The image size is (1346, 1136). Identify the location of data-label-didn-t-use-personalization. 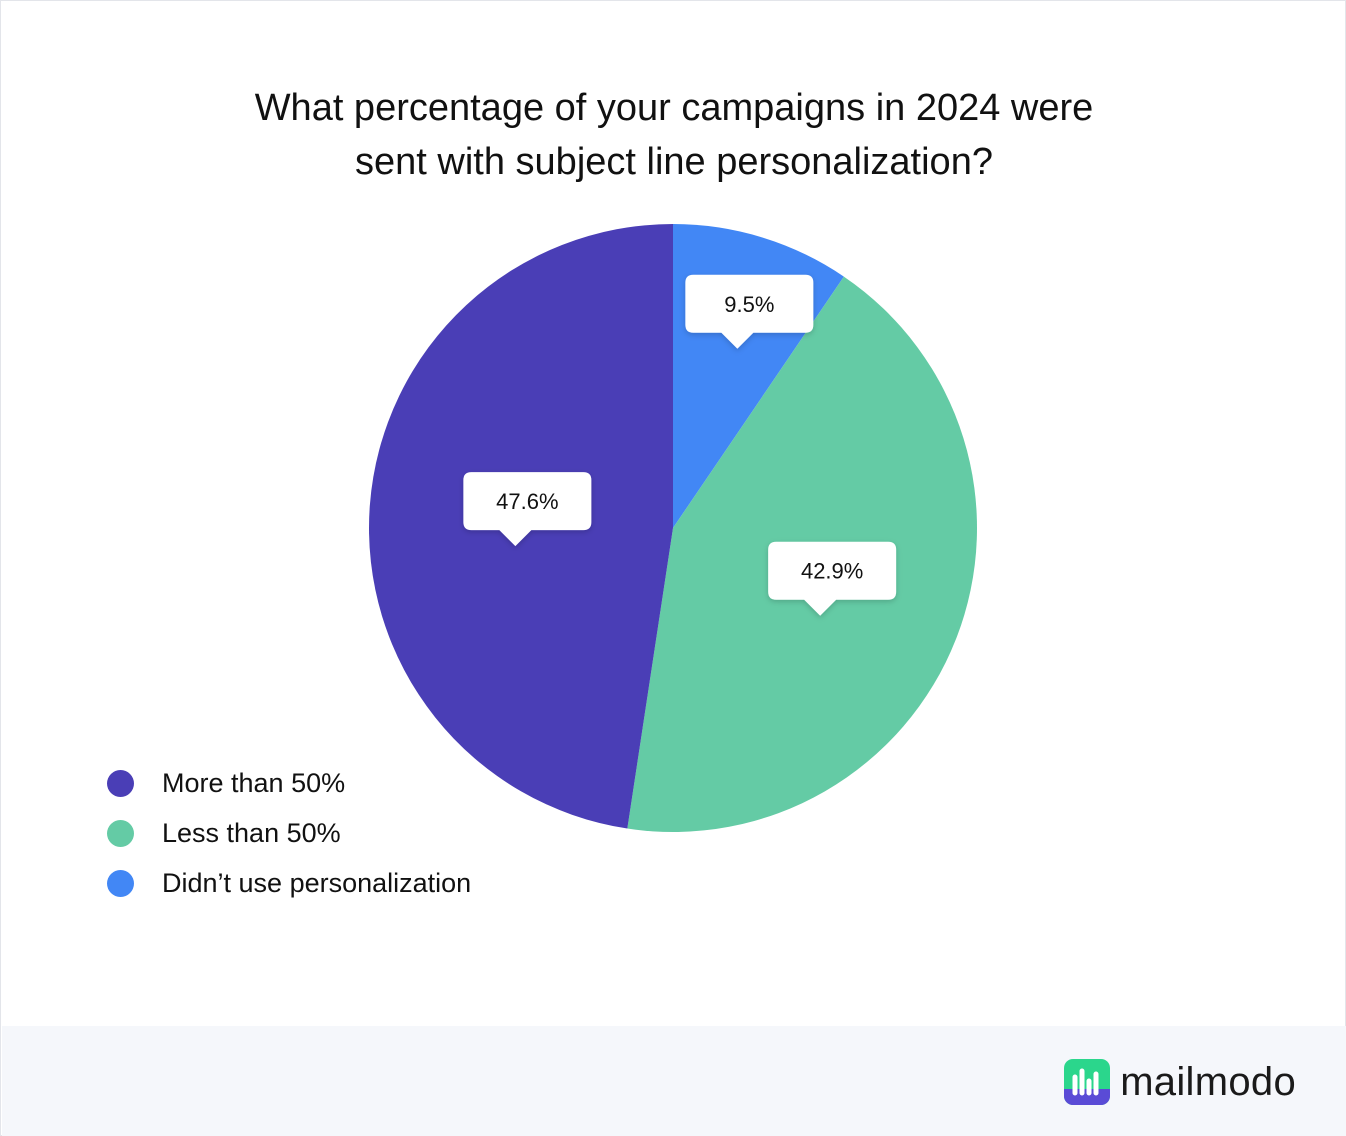
(749, 311).